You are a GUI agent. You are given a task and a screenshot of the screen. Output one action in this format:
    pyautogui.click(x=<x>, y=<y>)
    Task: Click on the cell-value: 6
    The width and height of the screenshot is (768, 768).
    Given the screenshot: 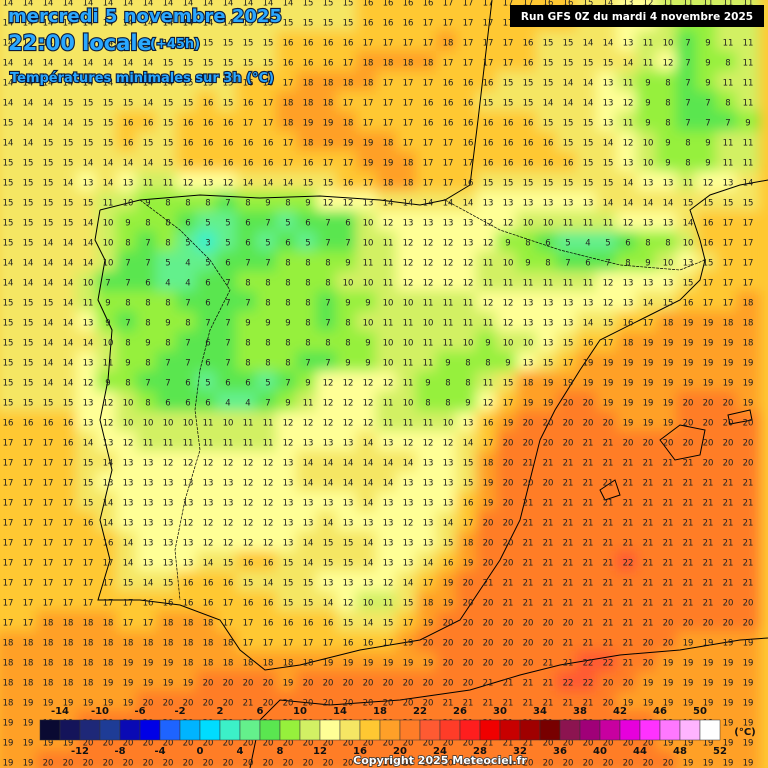 What is the action you would take?
    pyautogui.click(x=227, y=264)
    